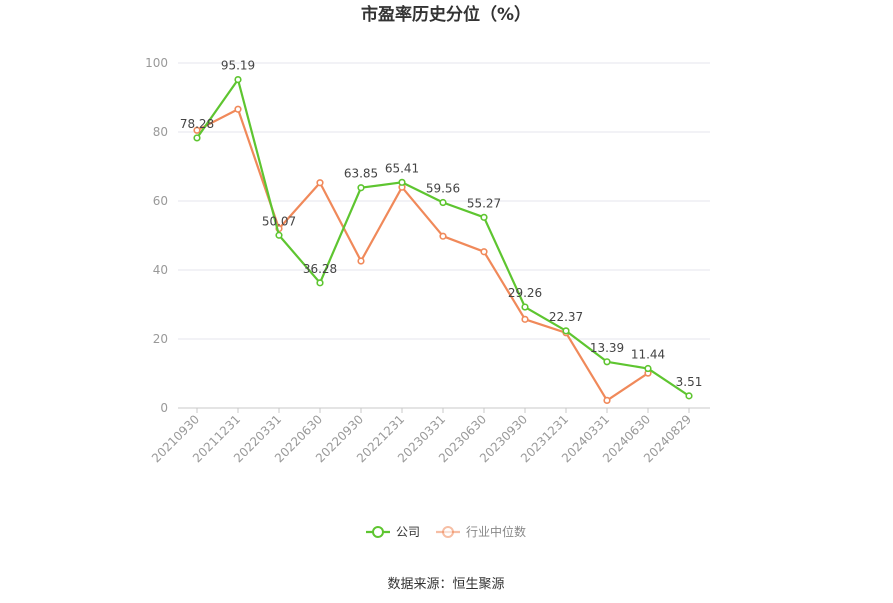  What do you see at coordinates (361, 174) in the screenshot?
I see `data-label: 63.85` at bounding box center [361, 174].